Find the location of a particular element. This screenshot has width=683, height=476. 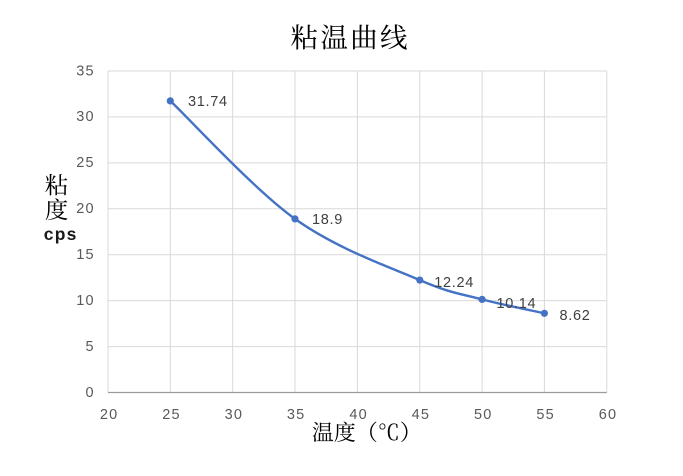

svg-text: 55 is located at coordinates (545, 415).